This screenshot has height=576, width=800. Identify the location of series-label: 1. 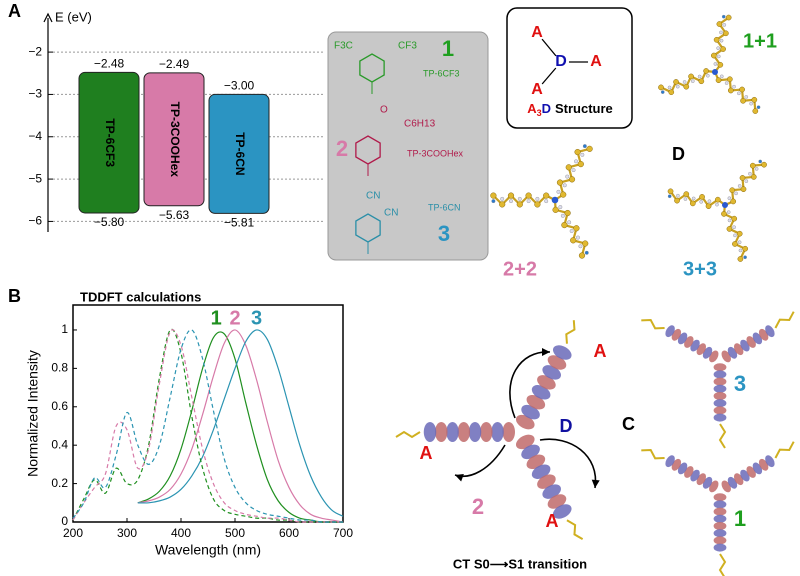
(216, 318).